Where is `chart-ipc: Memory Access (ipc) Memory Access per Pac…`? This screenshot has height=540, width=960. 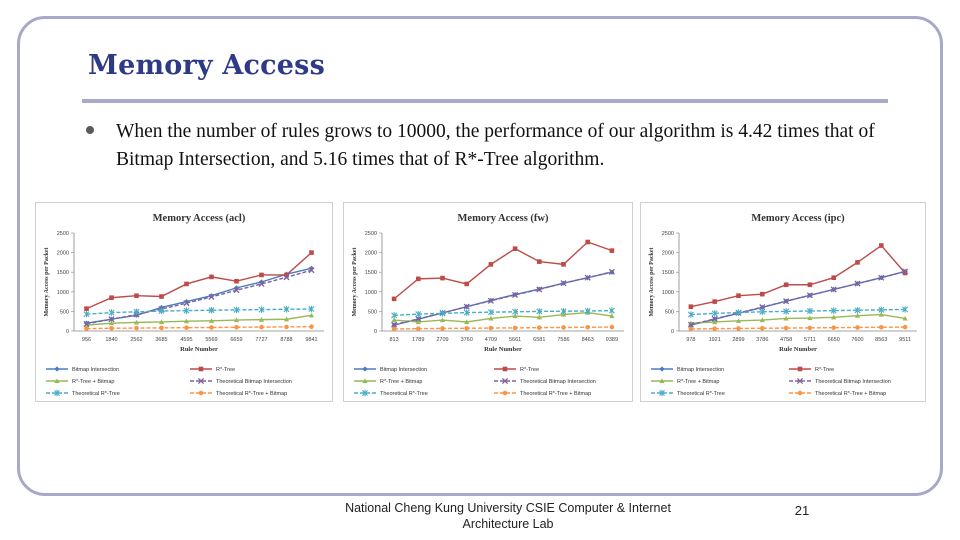 chart-ipc: Memory Access (ipc) Memory Access per Pac… is located at coordinates (783, 302).